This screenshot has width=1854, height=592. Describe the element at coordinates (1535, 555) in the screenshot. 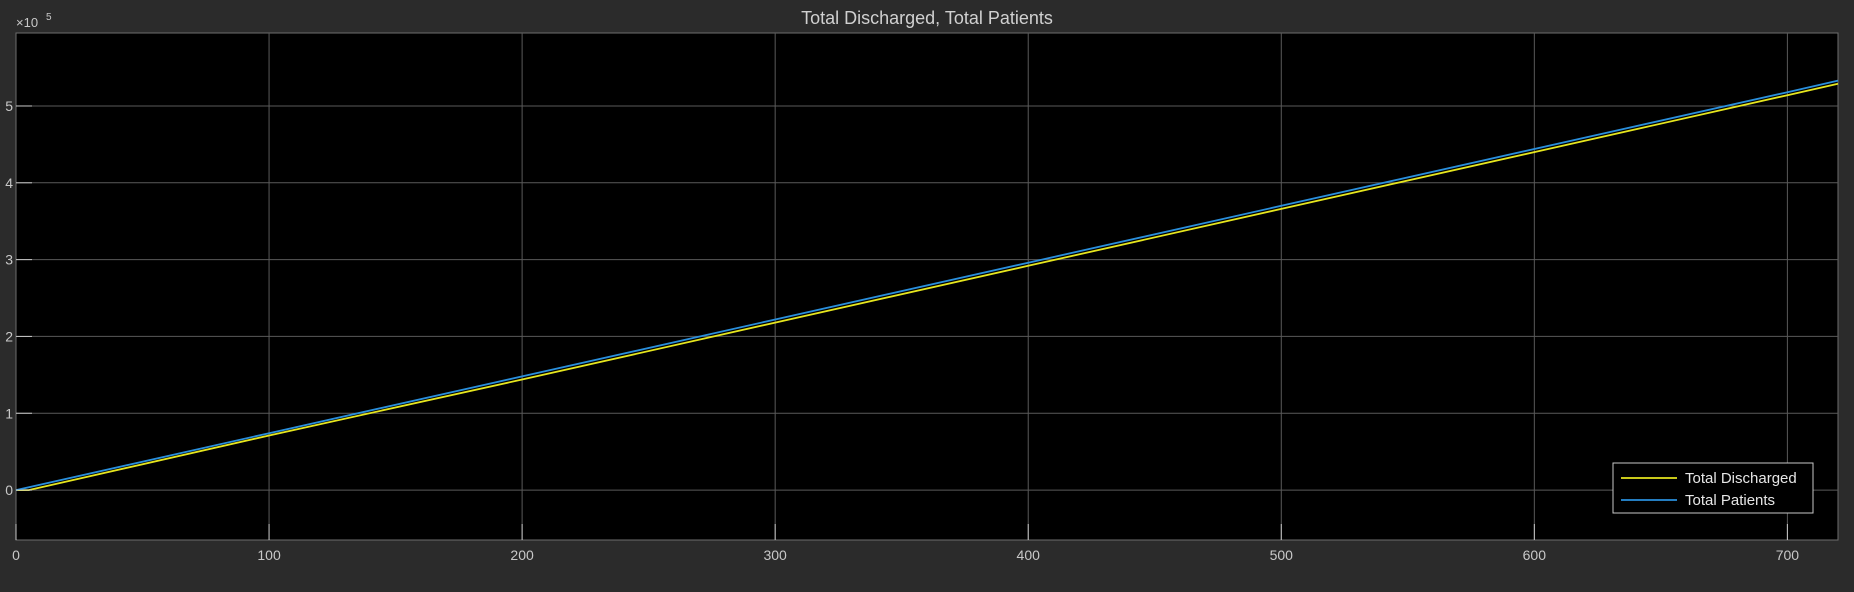

I see `x-tick-label: 600` at that location.